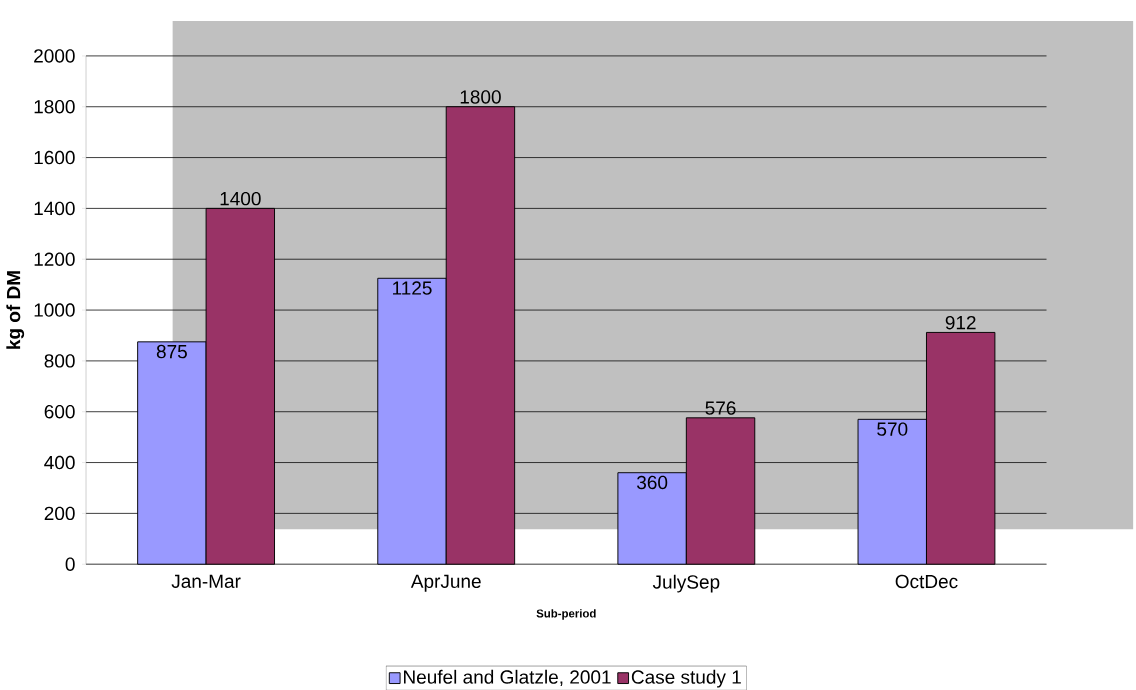 This screenshot has width=1136, height=690. I want to click on y-tick-label: 1600, so click(54, 157).